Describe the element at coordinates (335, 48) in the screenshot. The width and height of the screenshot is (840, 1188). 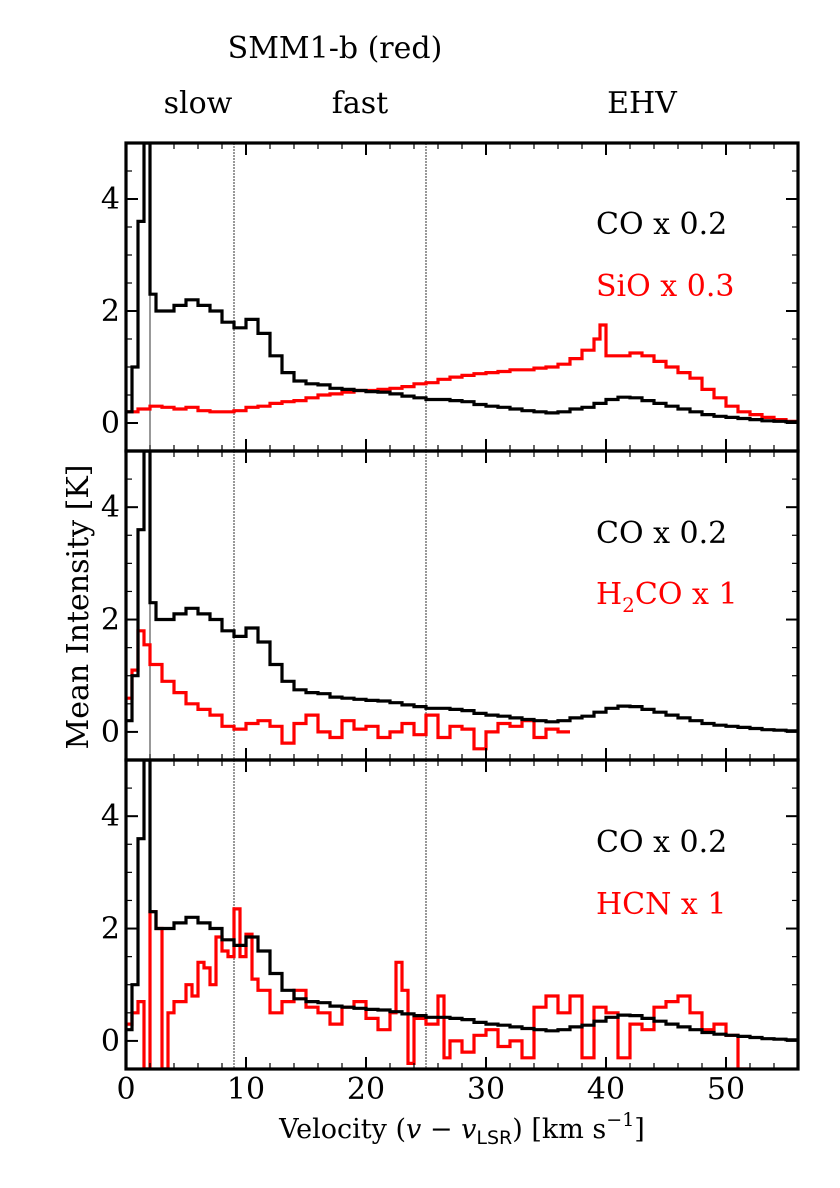
I see `figure-title: SMM1-b (red)` at that location.